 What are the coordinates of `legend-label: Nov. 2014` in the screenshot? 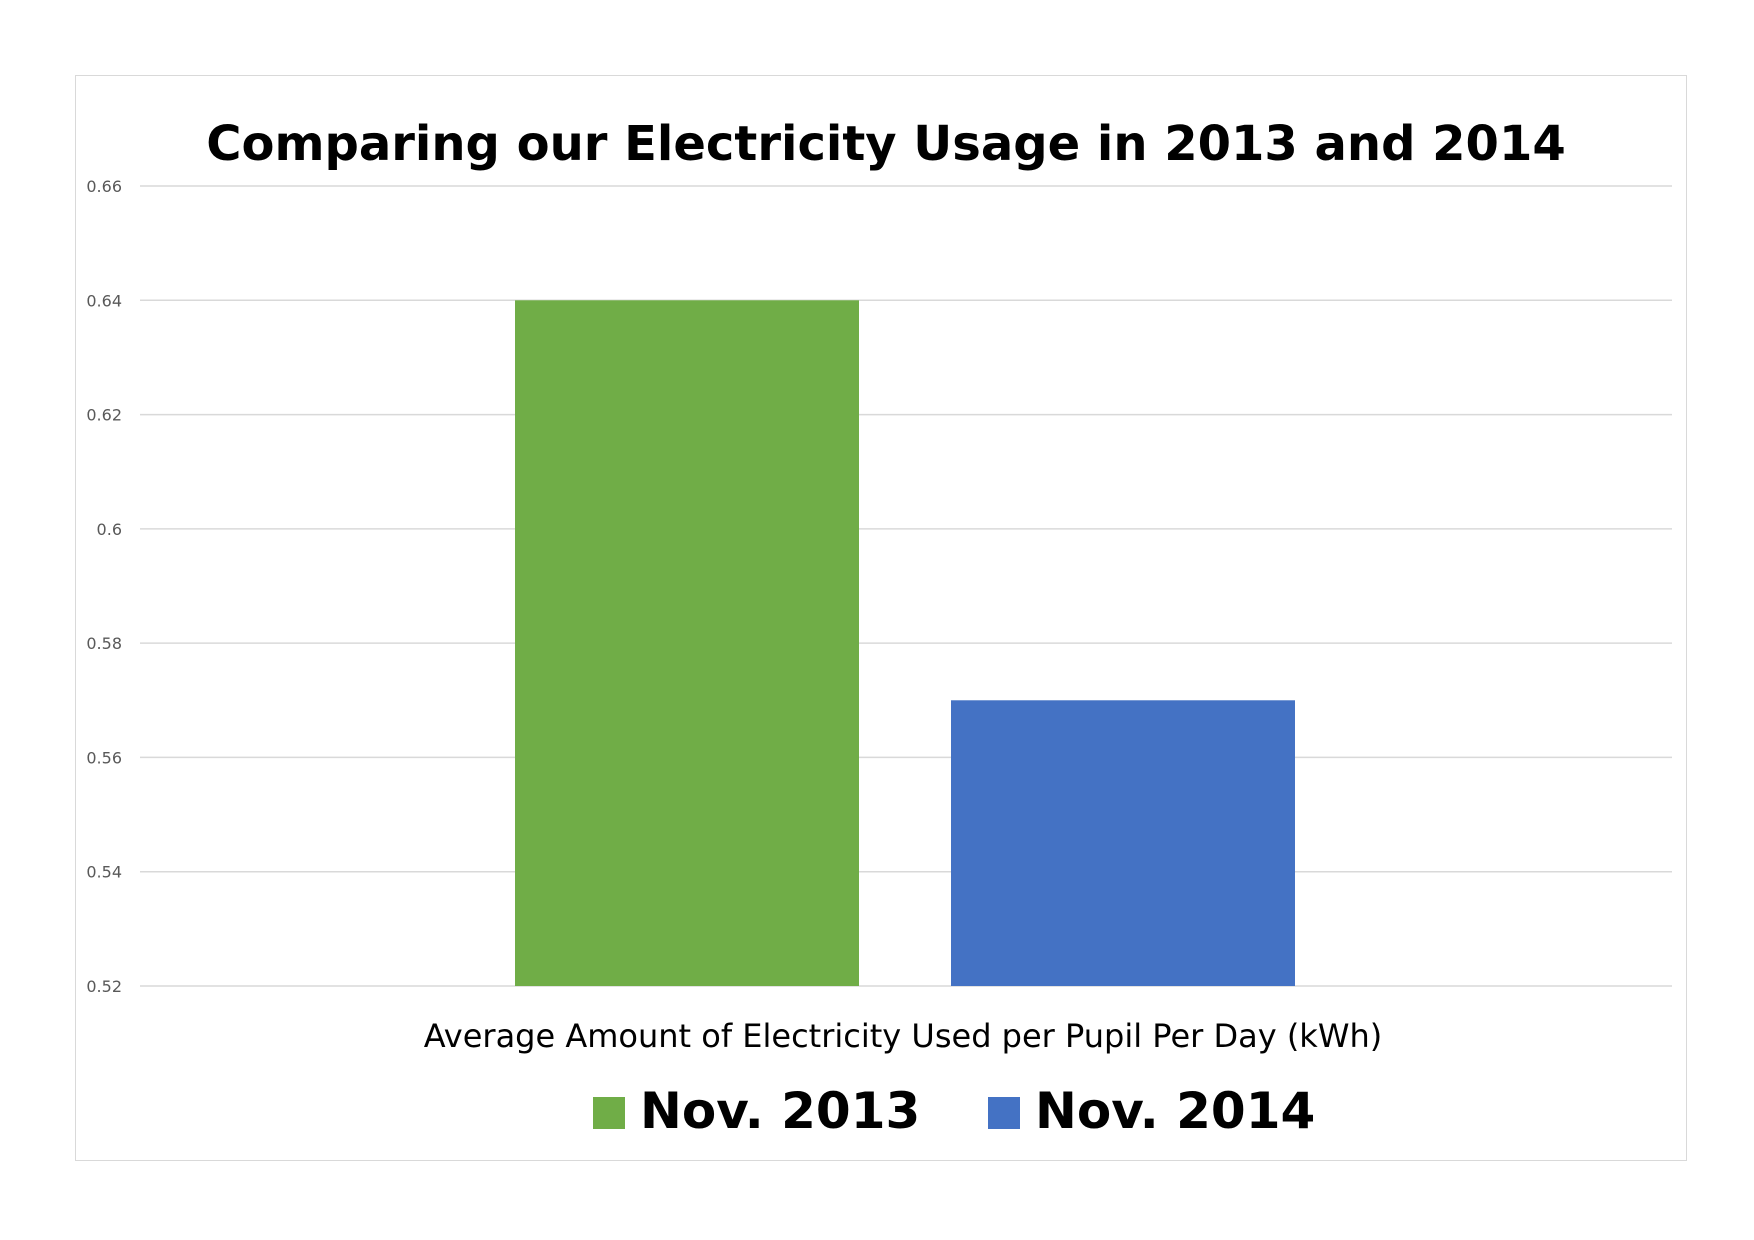 It's located at (1175, 1111).